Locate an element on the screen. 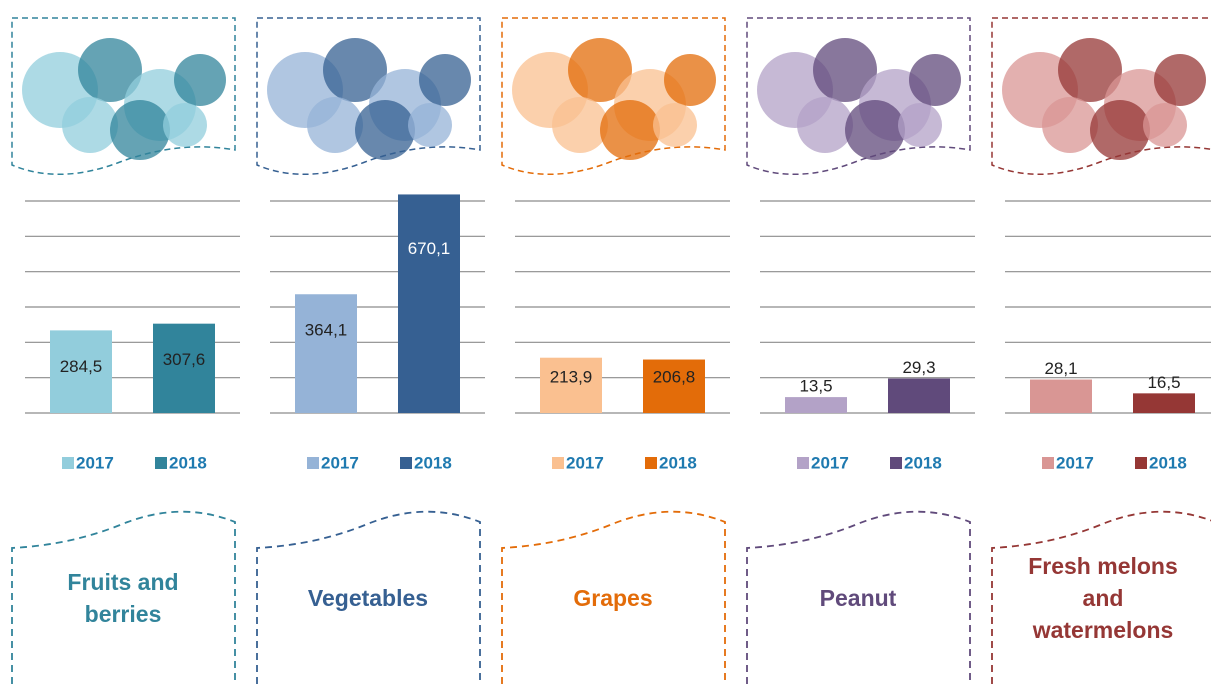 The image size is (1211, 684). category-label: Grapes is located at coordinates (612, 598).